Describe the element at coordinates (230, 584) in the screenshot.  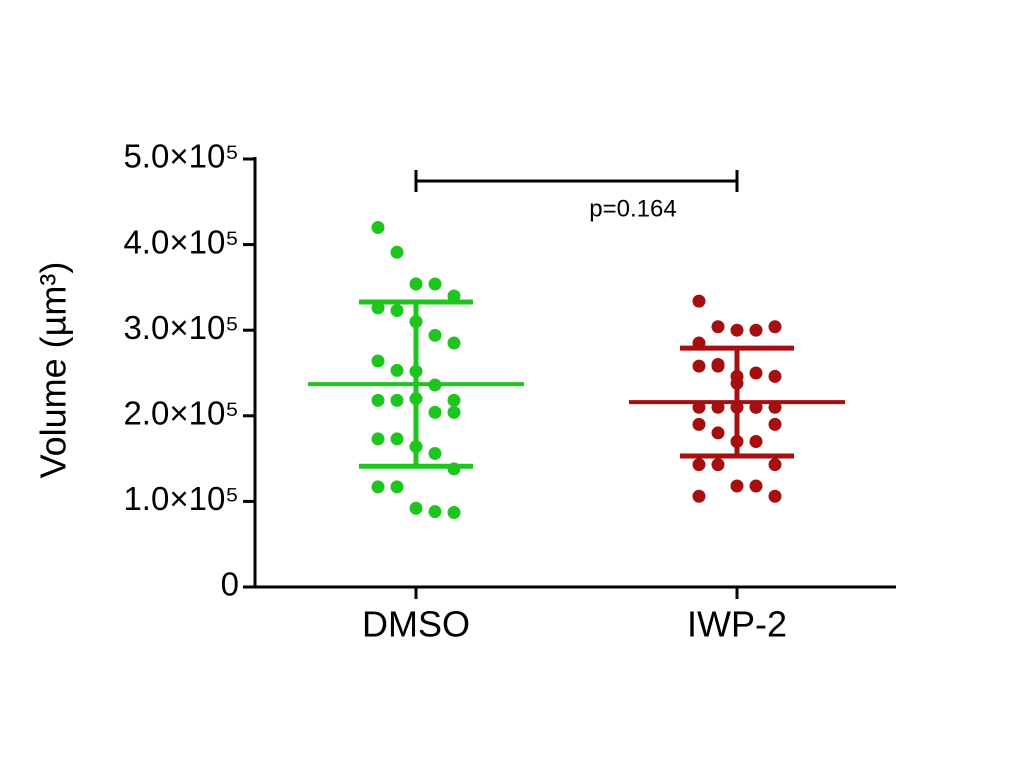
I see `y-tick-label: 0` at that location.